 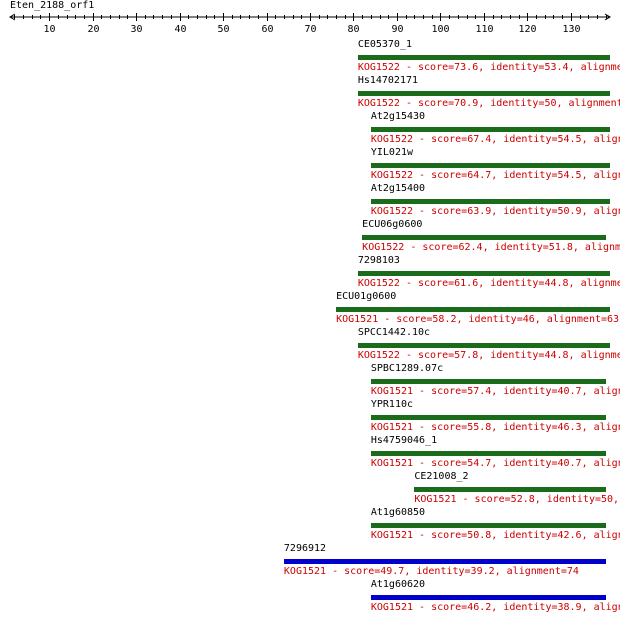 I want to click on axis-tick-label: 10, so click(x=49, y=29).